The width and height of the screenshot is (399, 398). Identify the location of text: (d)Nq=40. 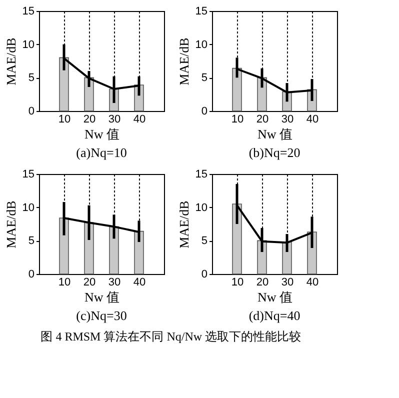
(274, 315).